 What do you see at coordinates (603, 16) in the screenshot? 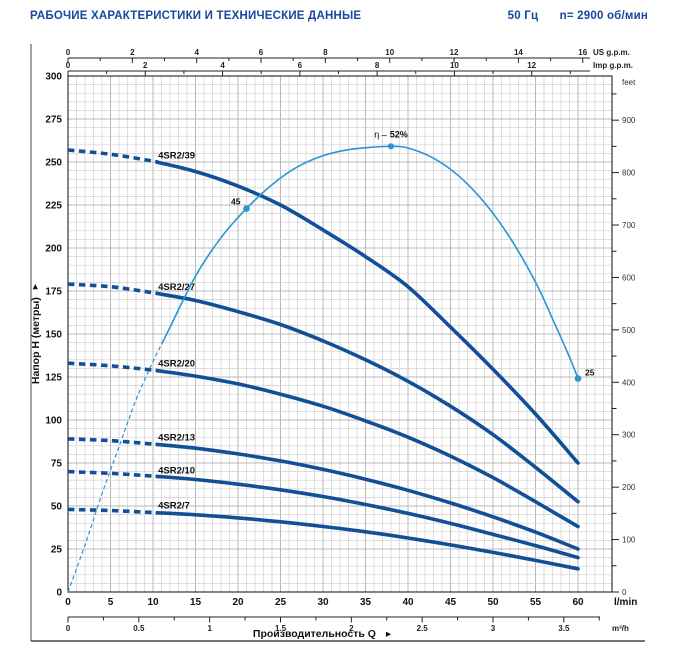
I see `speed-label: n= 2900 об/мин` at bounding box center [603, 16].